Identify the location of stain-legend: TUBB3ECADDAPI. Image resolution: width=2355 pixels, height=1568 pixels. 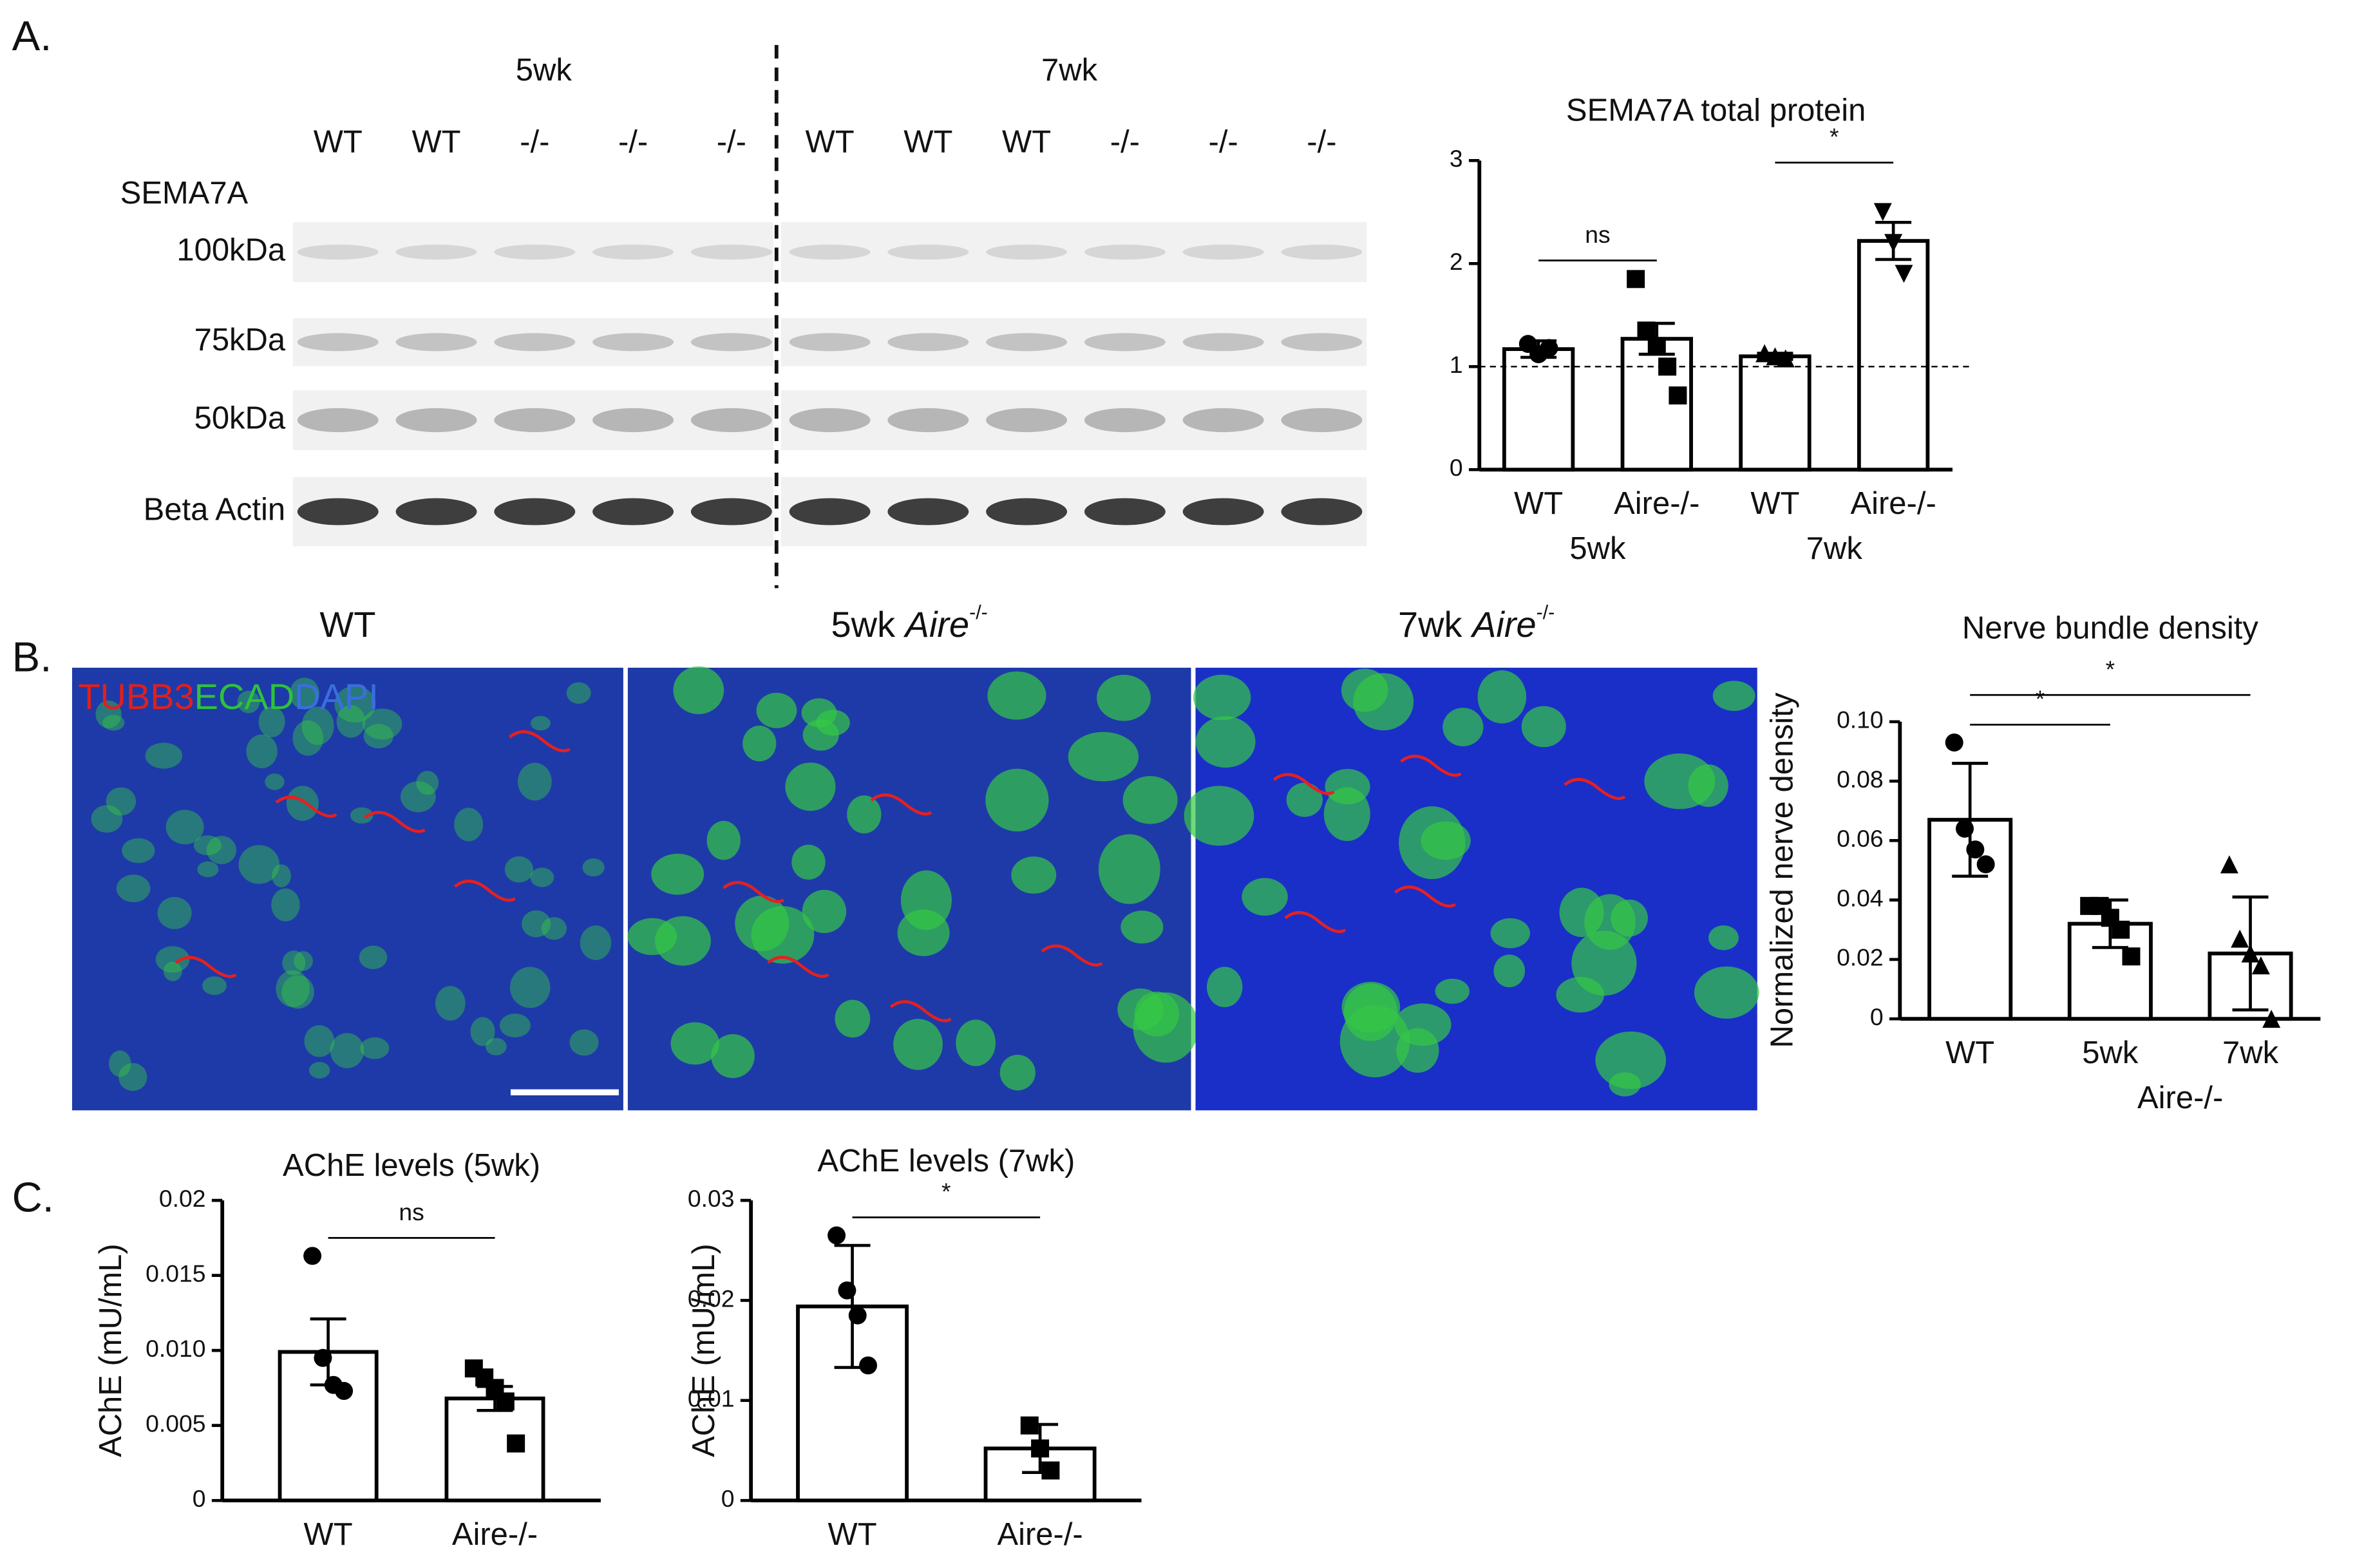
(228, 696).